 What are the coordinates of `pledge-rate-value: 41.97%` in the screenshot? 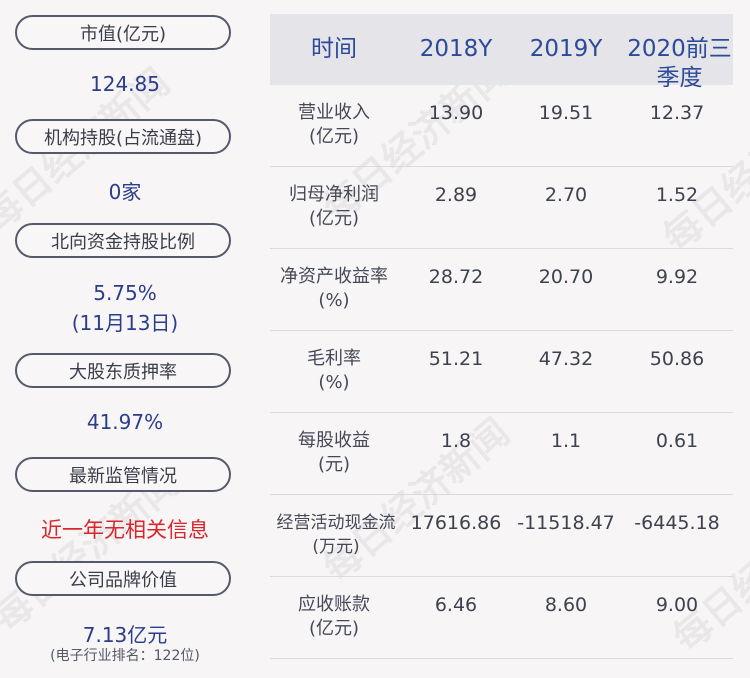 It's located at (125, 422).